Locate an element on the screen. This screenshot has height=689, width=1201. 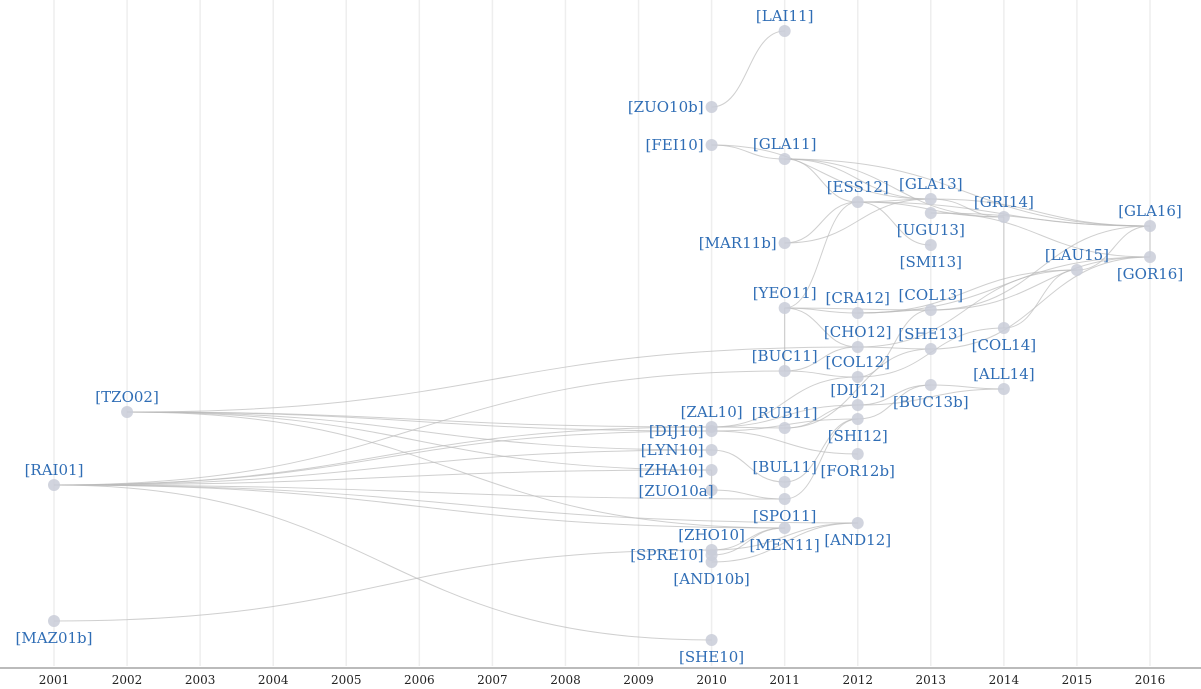
x-tick-label: 2008 is located at coordinates (565, 680).